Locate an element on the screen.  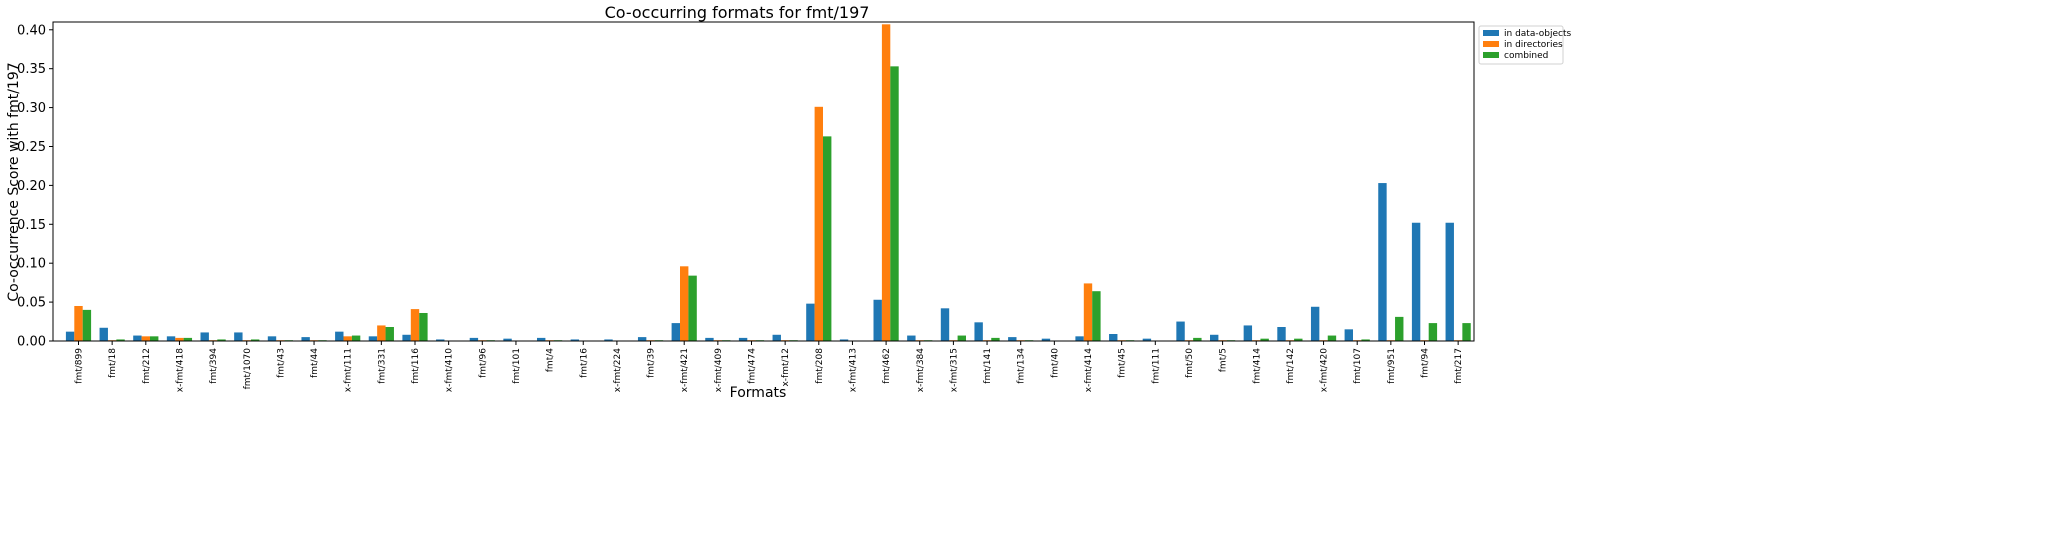
y-axis-label: Co-occurrence Score with fmt/197 is located at coordinates (14, 181).